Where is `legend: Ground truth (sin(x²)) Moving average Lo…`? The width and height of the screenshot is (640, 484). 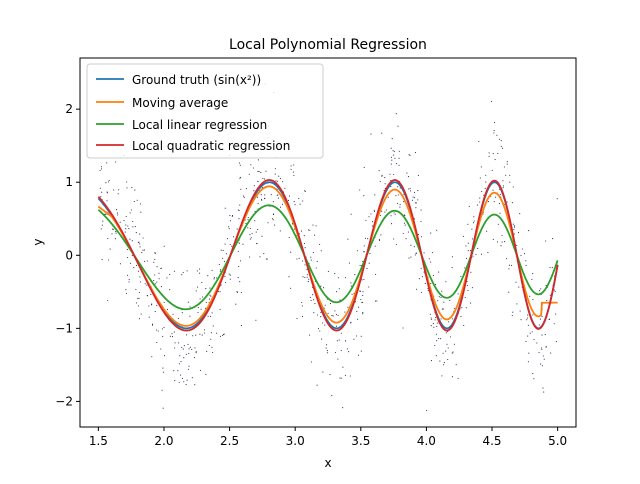 legend: Ground truth (sin(x²)) Moving average Lo… is located at coordinates (205, 111).